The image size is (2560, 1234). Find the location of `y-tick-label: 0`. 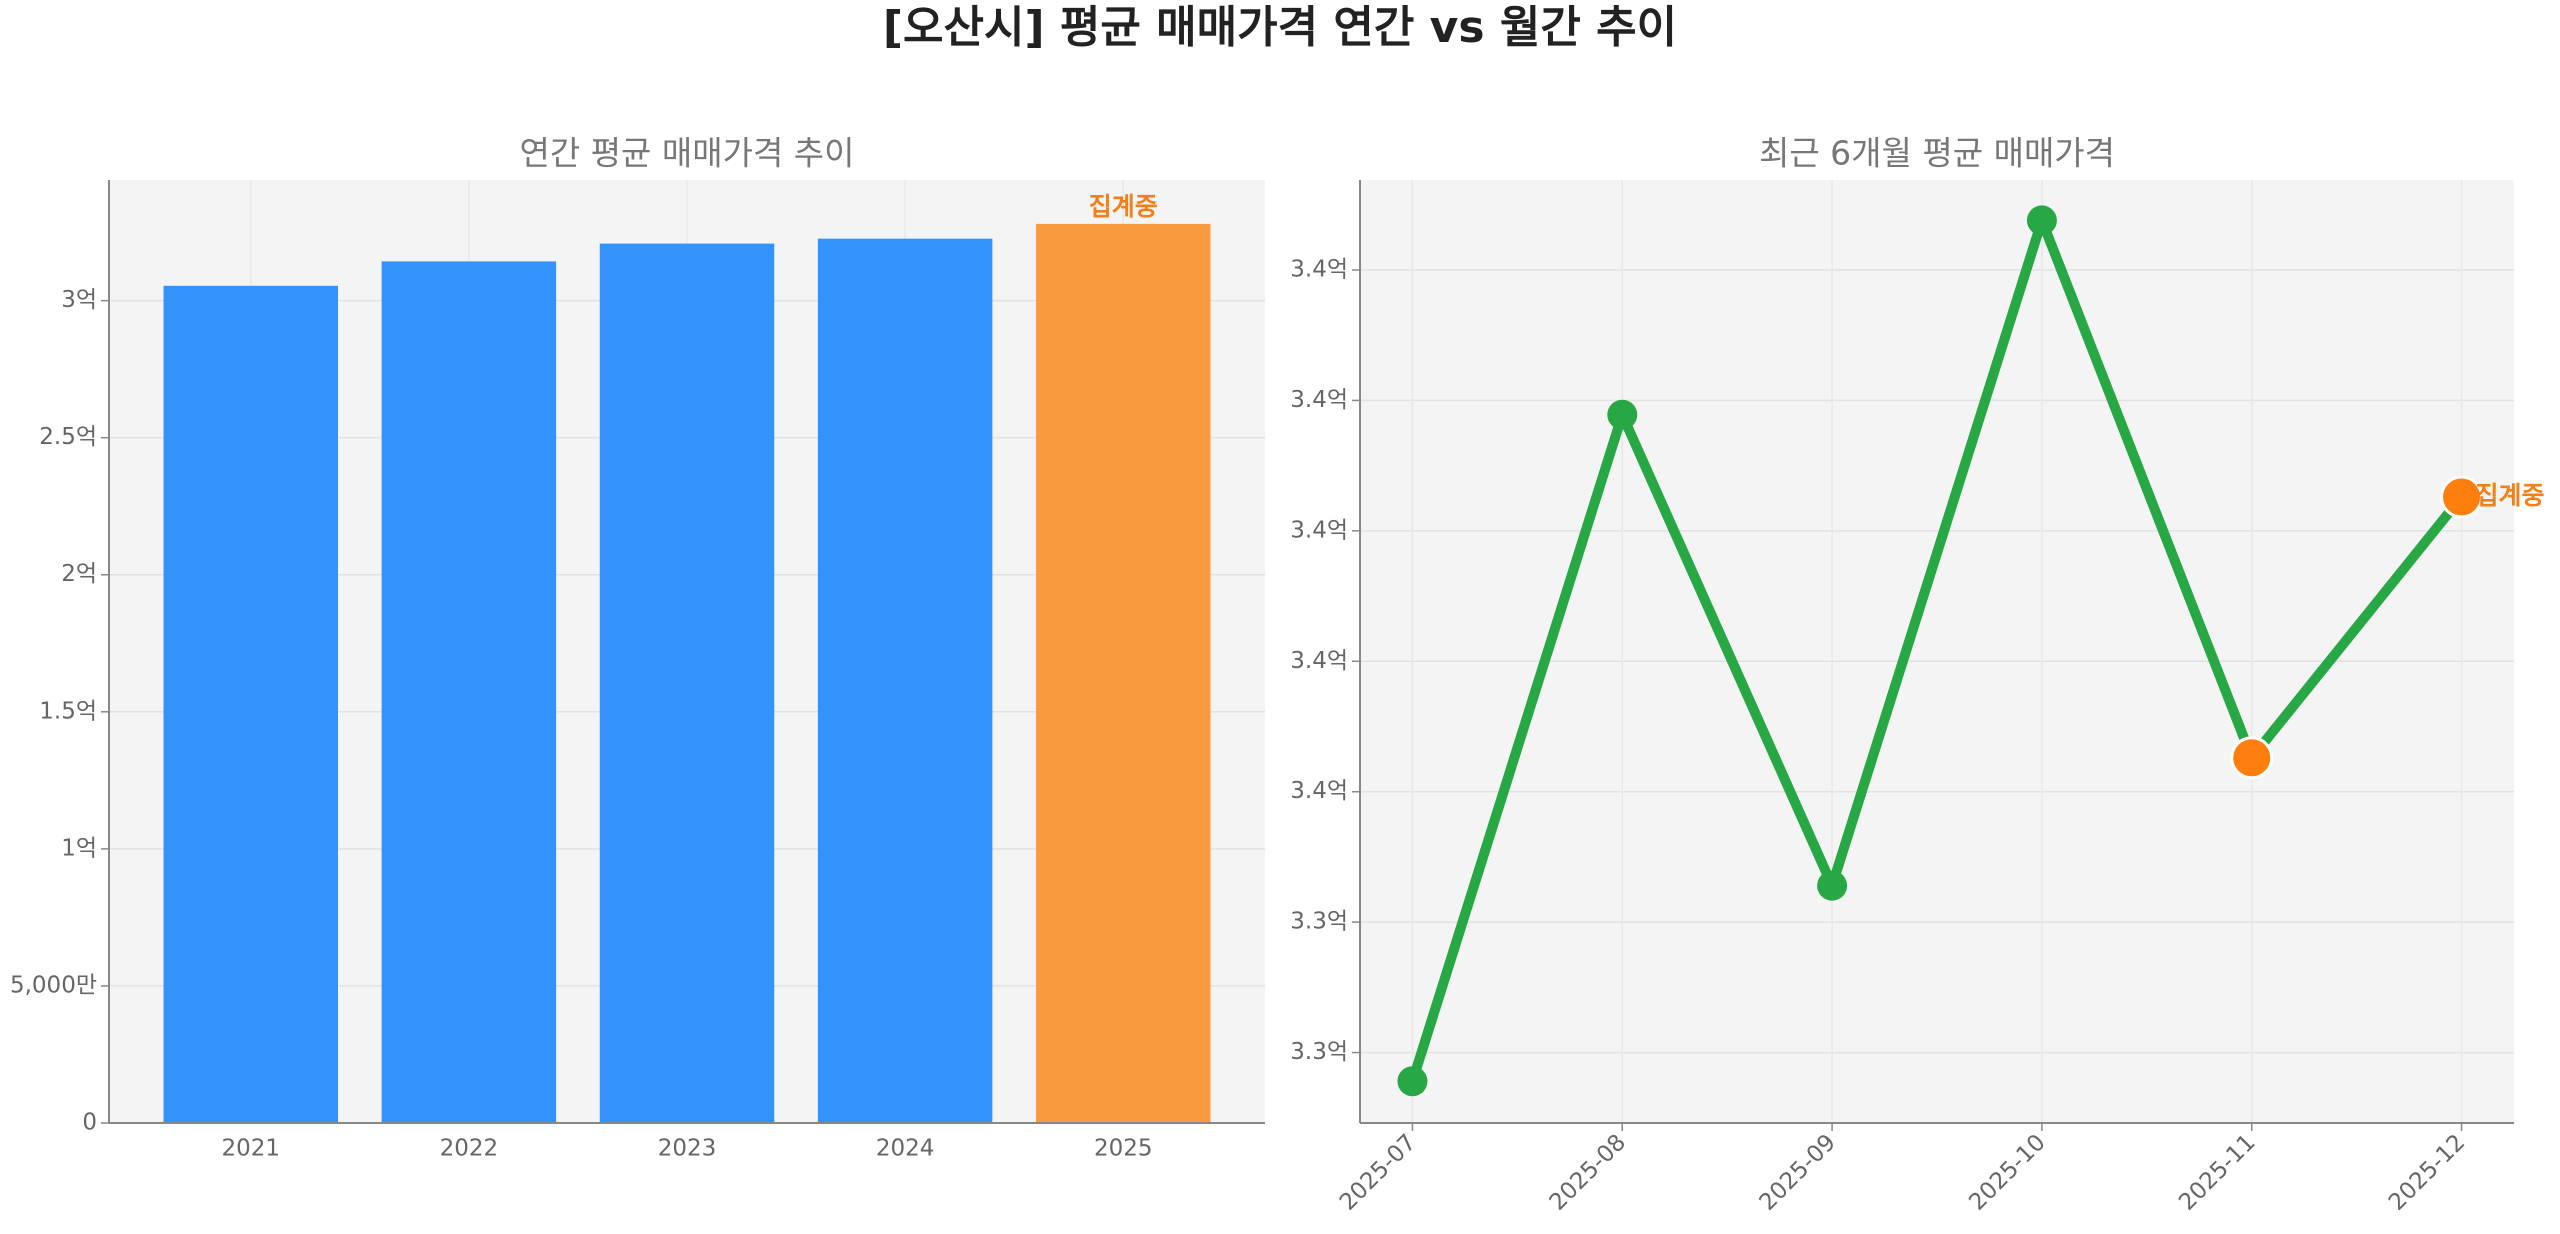

y-tick-label: 0 is located at coordinates (89, 1123).